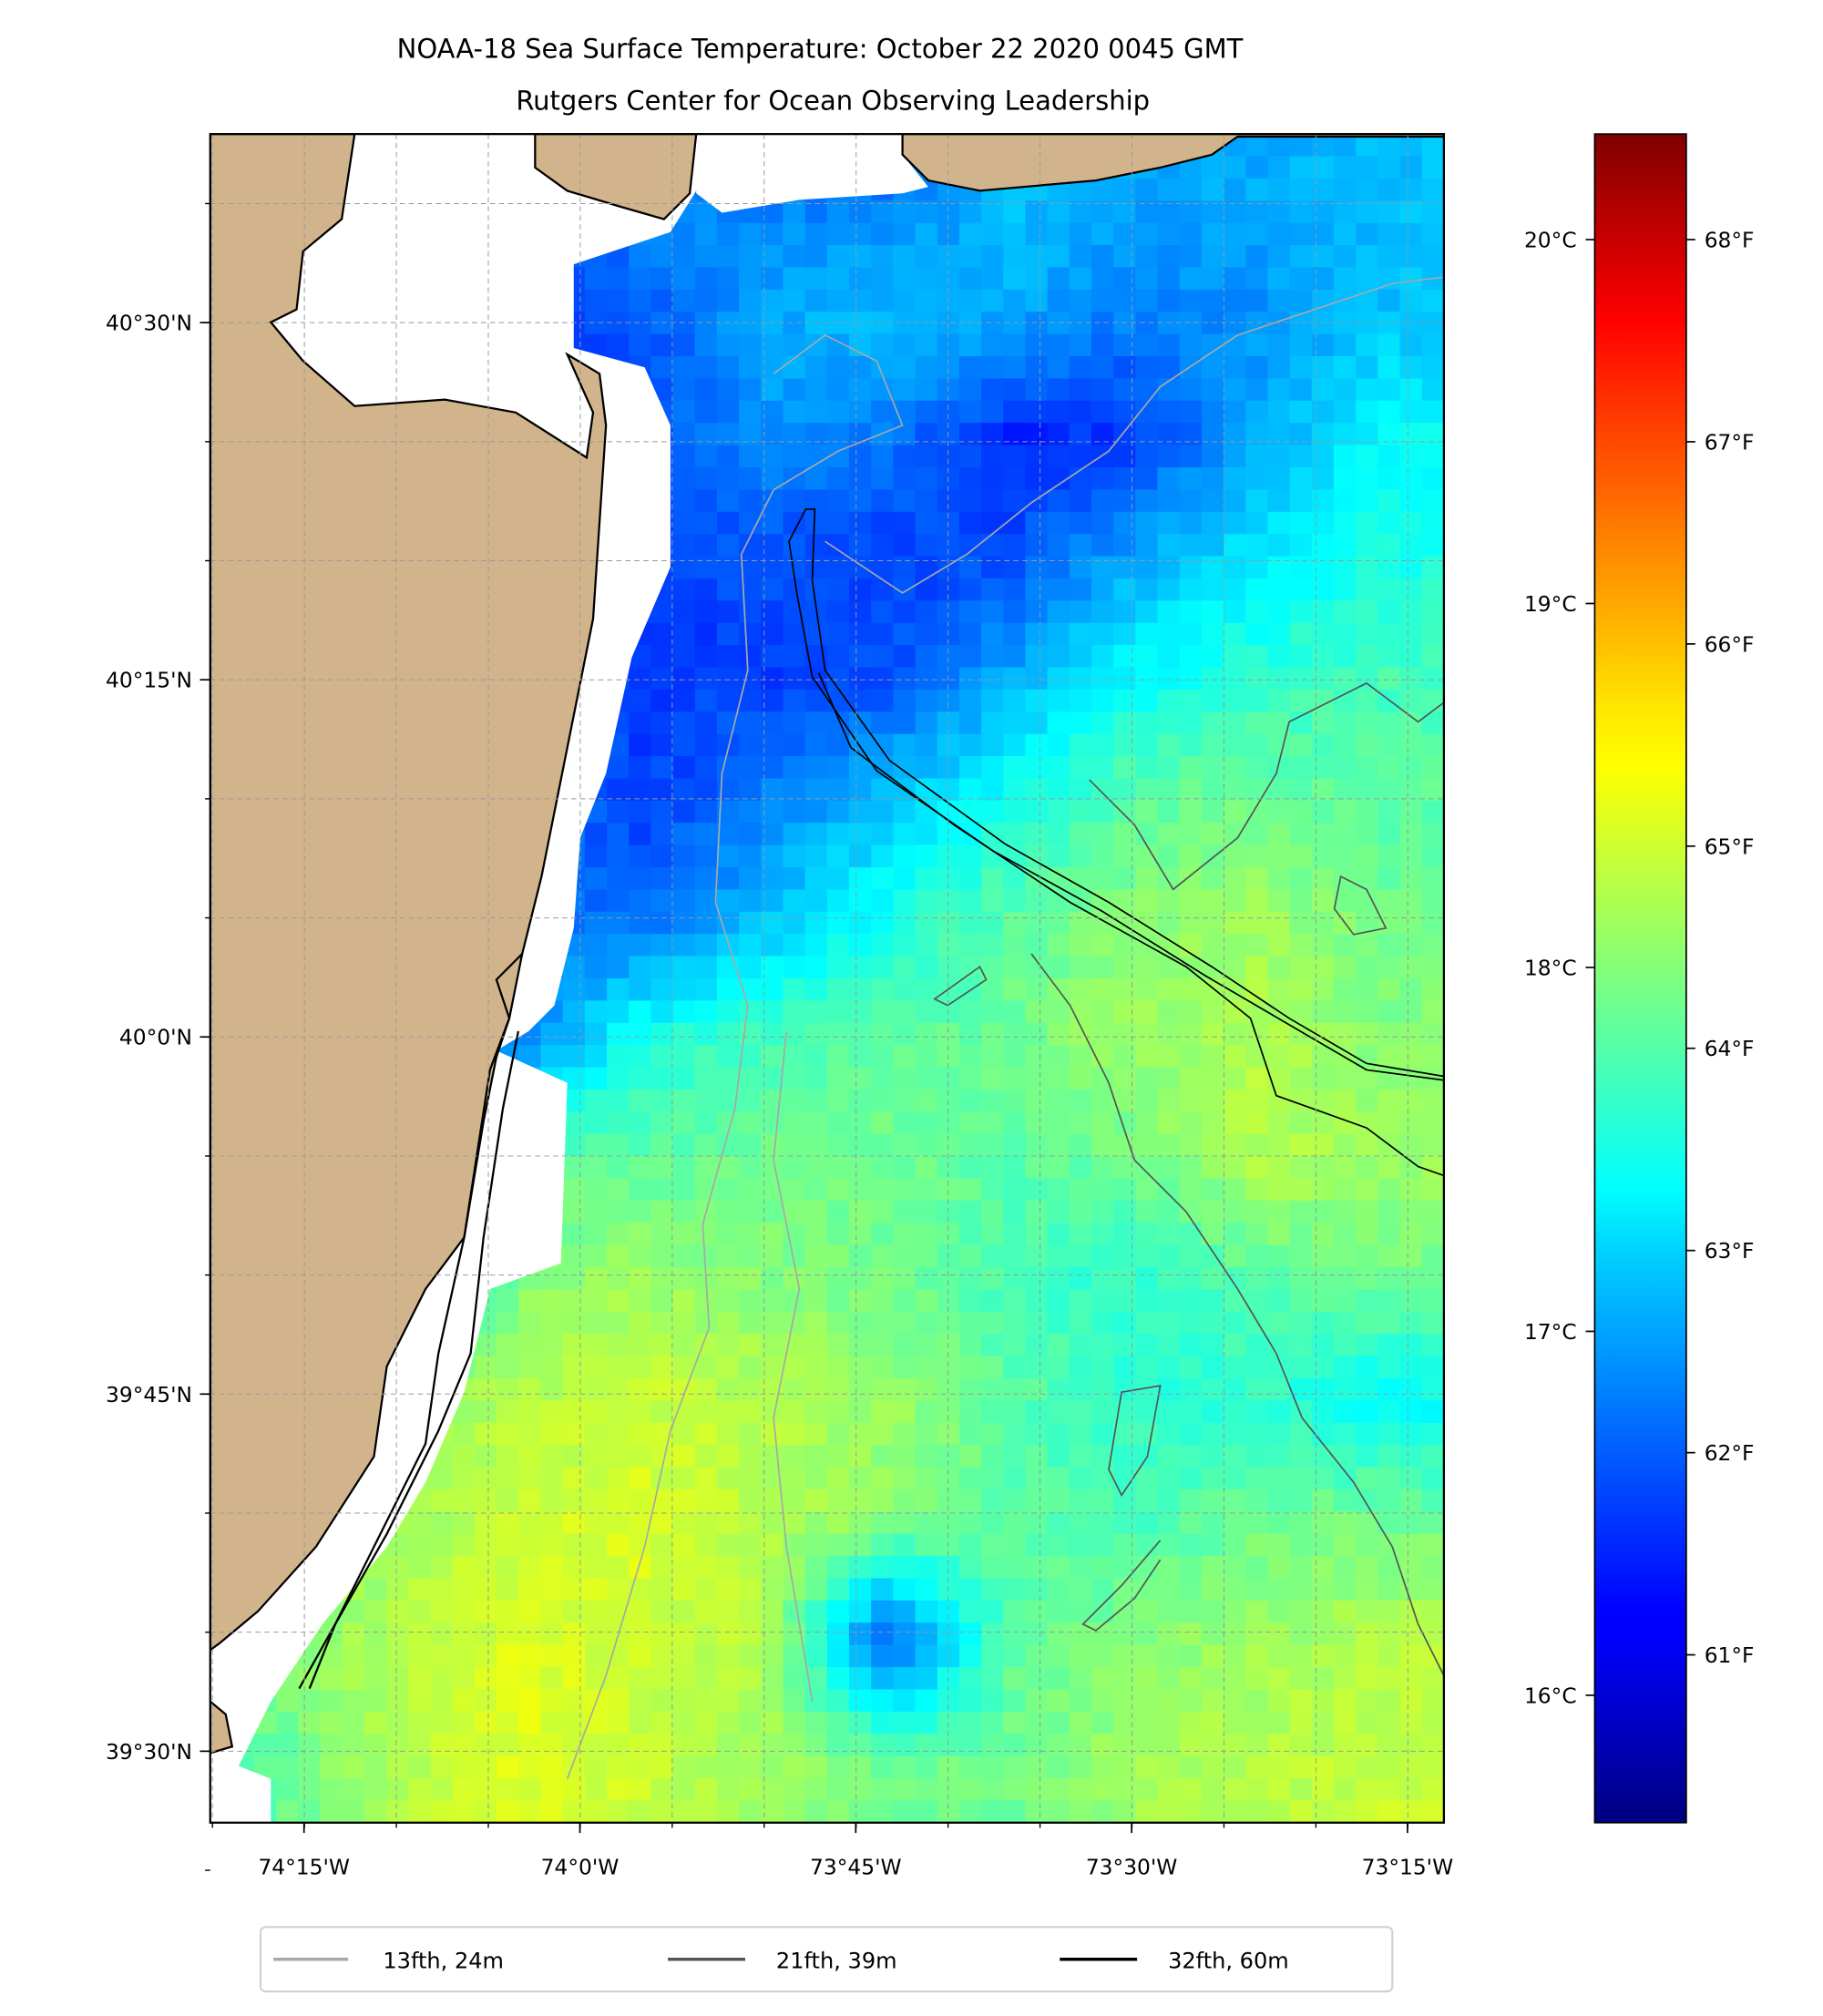 This screenshot has height=2016, width=1823. Describe the element at coordinates (414, 1360) in the screenshot. I see `barrier-island-outline` at that location.